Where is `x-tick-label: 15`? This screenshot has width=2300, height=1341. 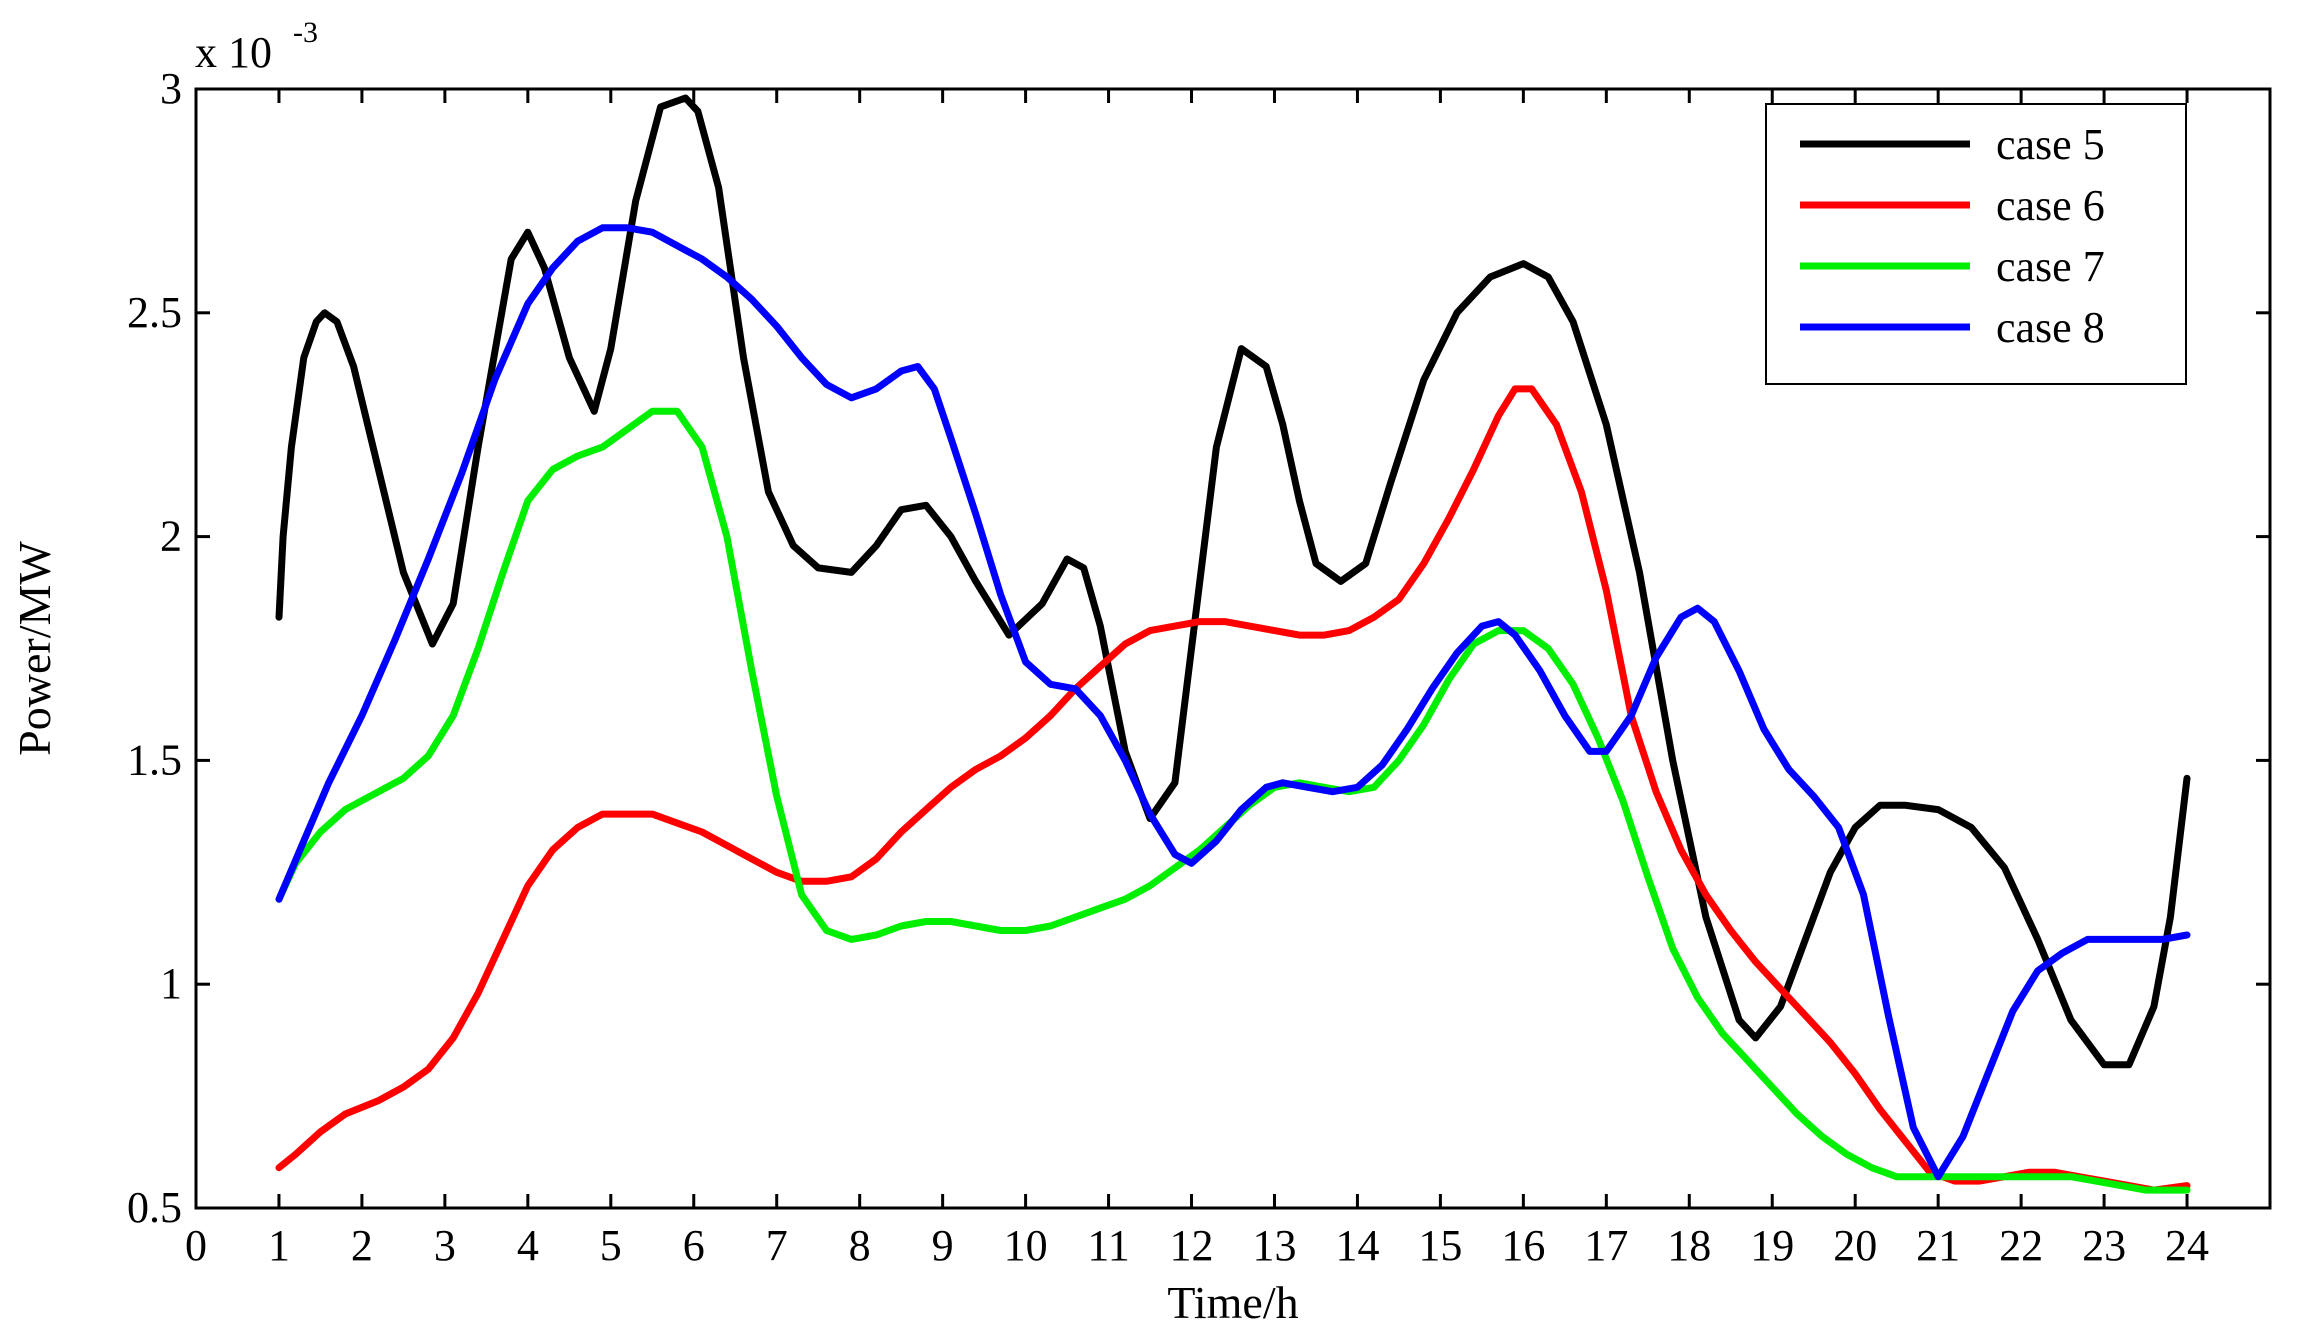
x-tick-label: 15 is located at coordinates (1440, 1245).